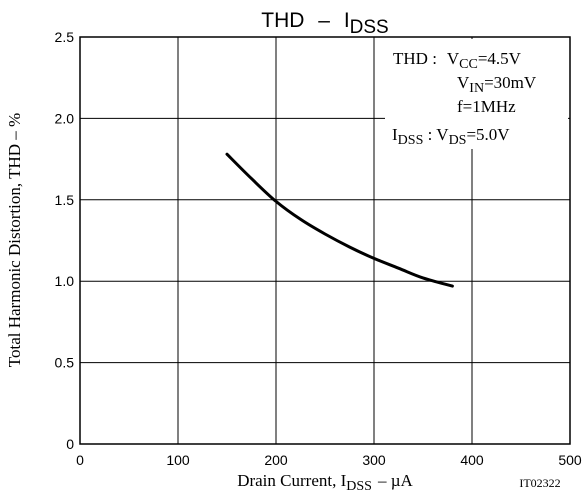 This screenshot has width=586, height=500. Describe the element at coordinates (458, 140) in the screenshot. I see `vds-sub: DS` at that location.